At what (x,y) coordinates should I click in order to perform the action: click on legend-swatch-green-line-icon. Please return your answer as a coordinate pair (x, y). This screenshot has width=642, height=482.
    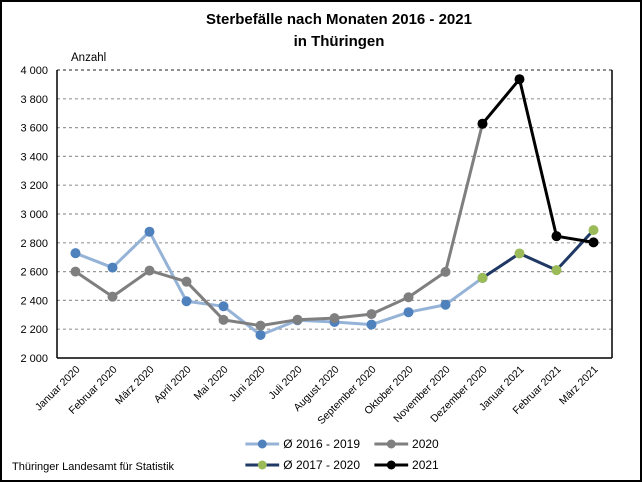
    Looking at the image, I should click on (262, 465).